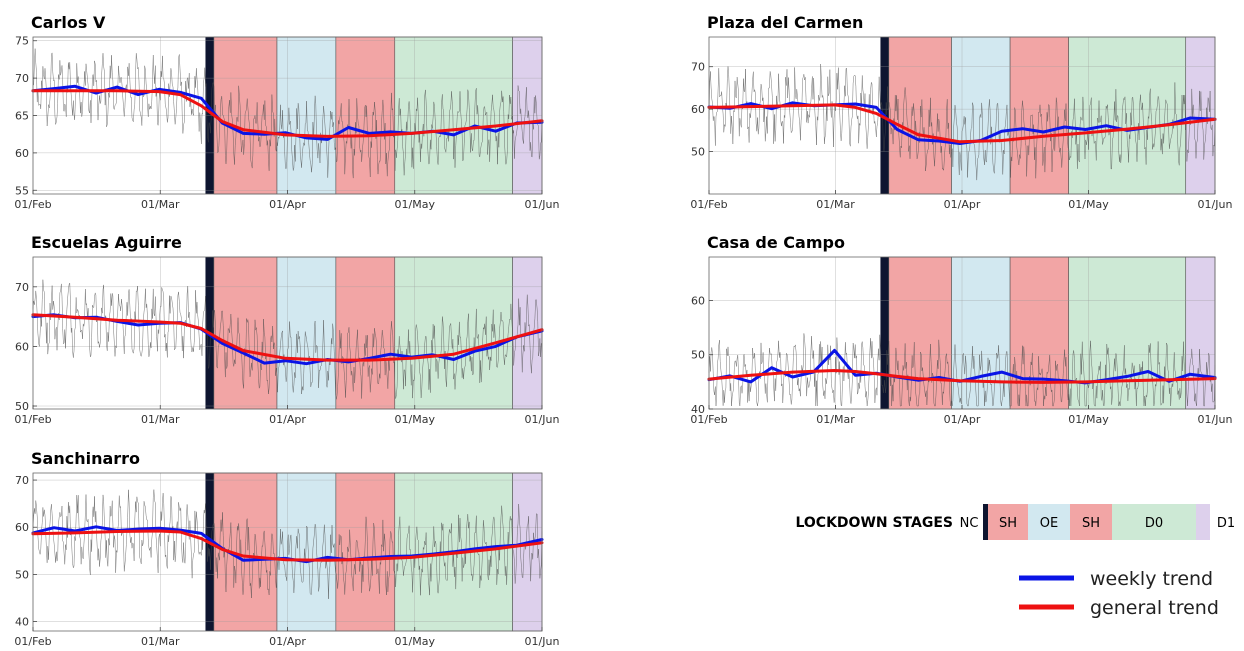 This screenshot has height=651, width=1244. I want to click on stage-legend-box-oe, so click(1049, 522).